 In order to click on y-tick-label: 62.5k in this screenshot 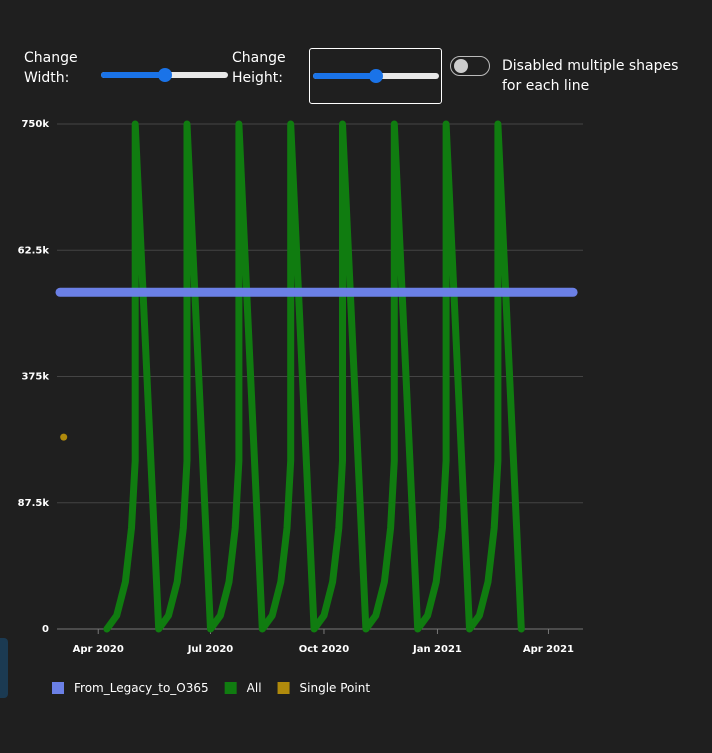, I will do `click(34, 250)`.